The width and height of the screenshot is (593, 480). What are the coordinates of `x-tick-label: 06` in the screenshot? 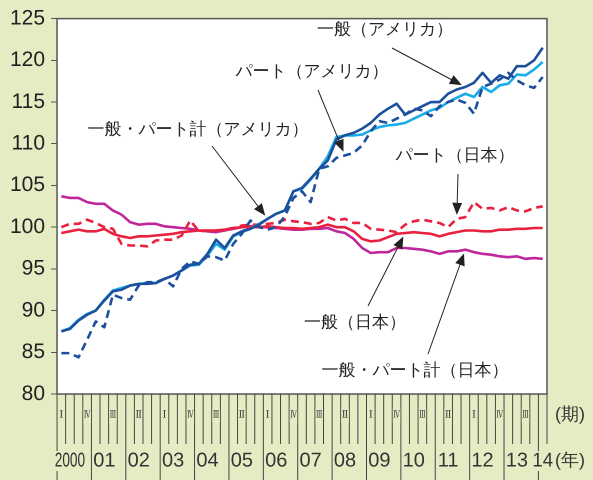 It's located at (276, 461).